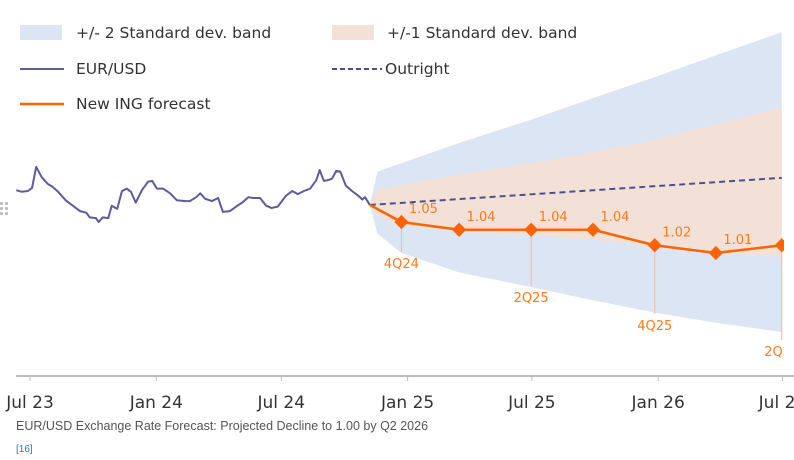 The height and width of the screenshot is (460, 794). Describe the element at coordinates (779, 352) in the screenshot. I see `quarter-label: 2Q26` at that location.